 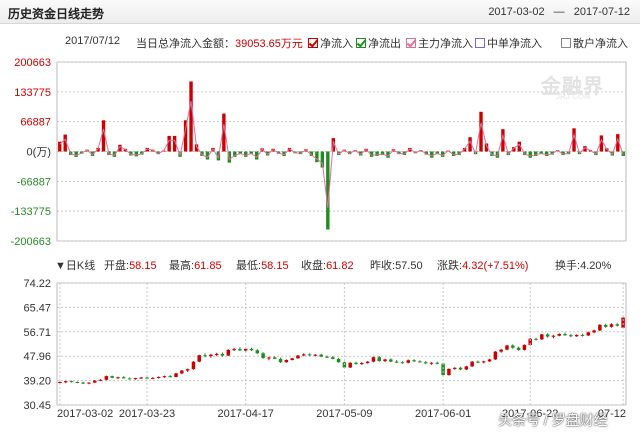 What do you see at coordinates (596, 266) in the screenshot?
I see `turnover-value: 4.20%` at bounding box center [596, 266].